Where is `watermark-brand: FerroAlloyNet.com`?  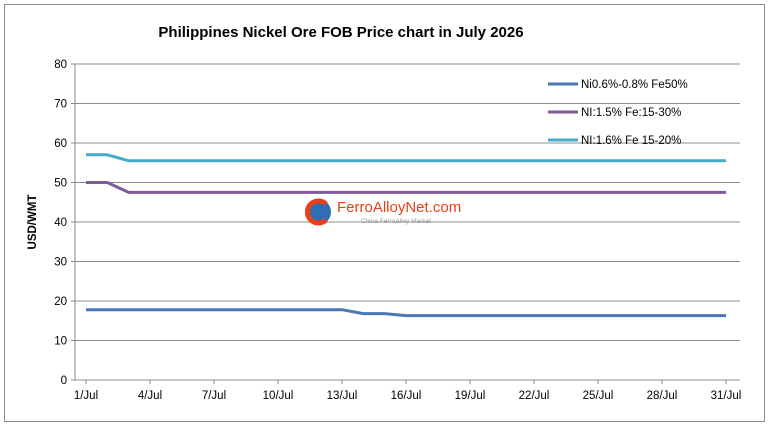 watermark-brand: FerroAlloyNet.com is located at coordinates (399, 207).